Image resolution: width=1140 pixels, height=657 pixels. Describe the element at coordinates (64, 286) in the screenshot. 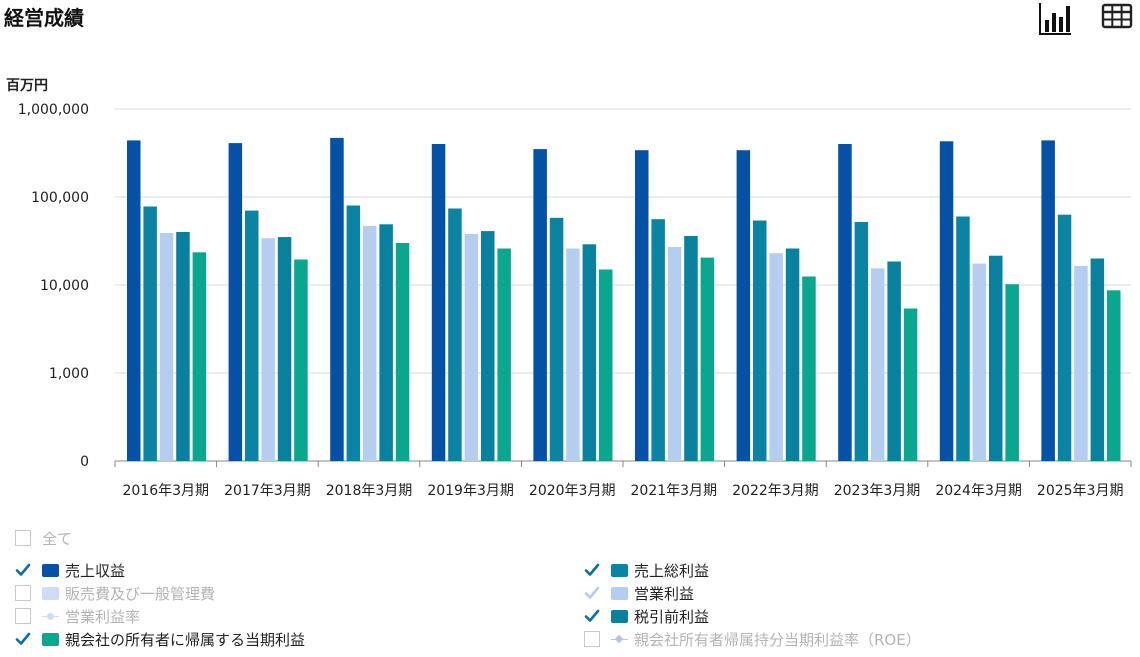

I see `y-tick-label: 10,000` at that location.